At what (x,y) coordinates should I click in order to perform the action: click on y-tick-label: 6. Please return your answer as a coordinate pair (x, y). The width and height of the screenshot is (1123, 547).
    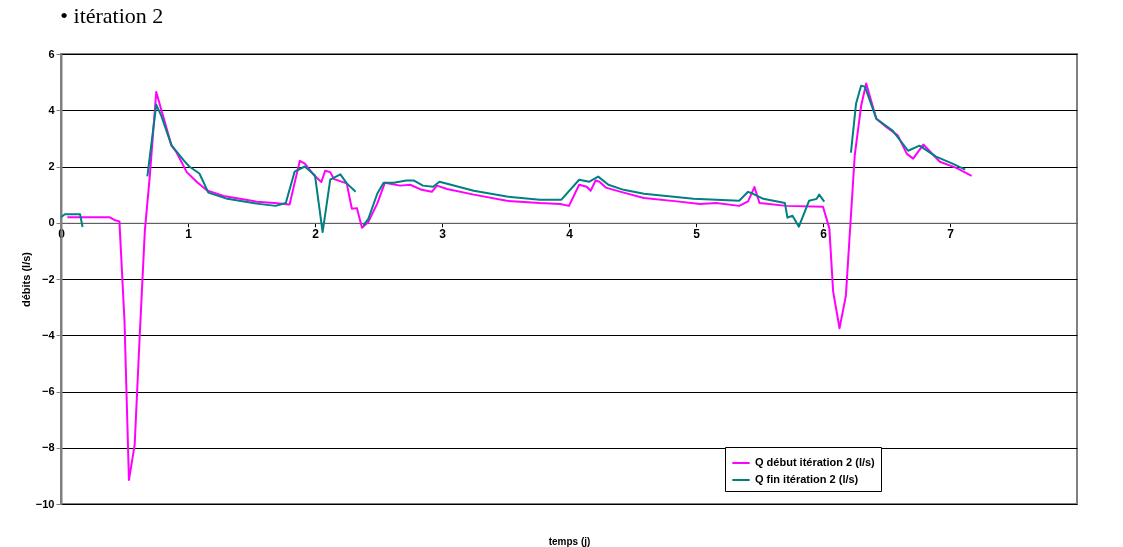
    Looking at the image, I should click on (51, 53).